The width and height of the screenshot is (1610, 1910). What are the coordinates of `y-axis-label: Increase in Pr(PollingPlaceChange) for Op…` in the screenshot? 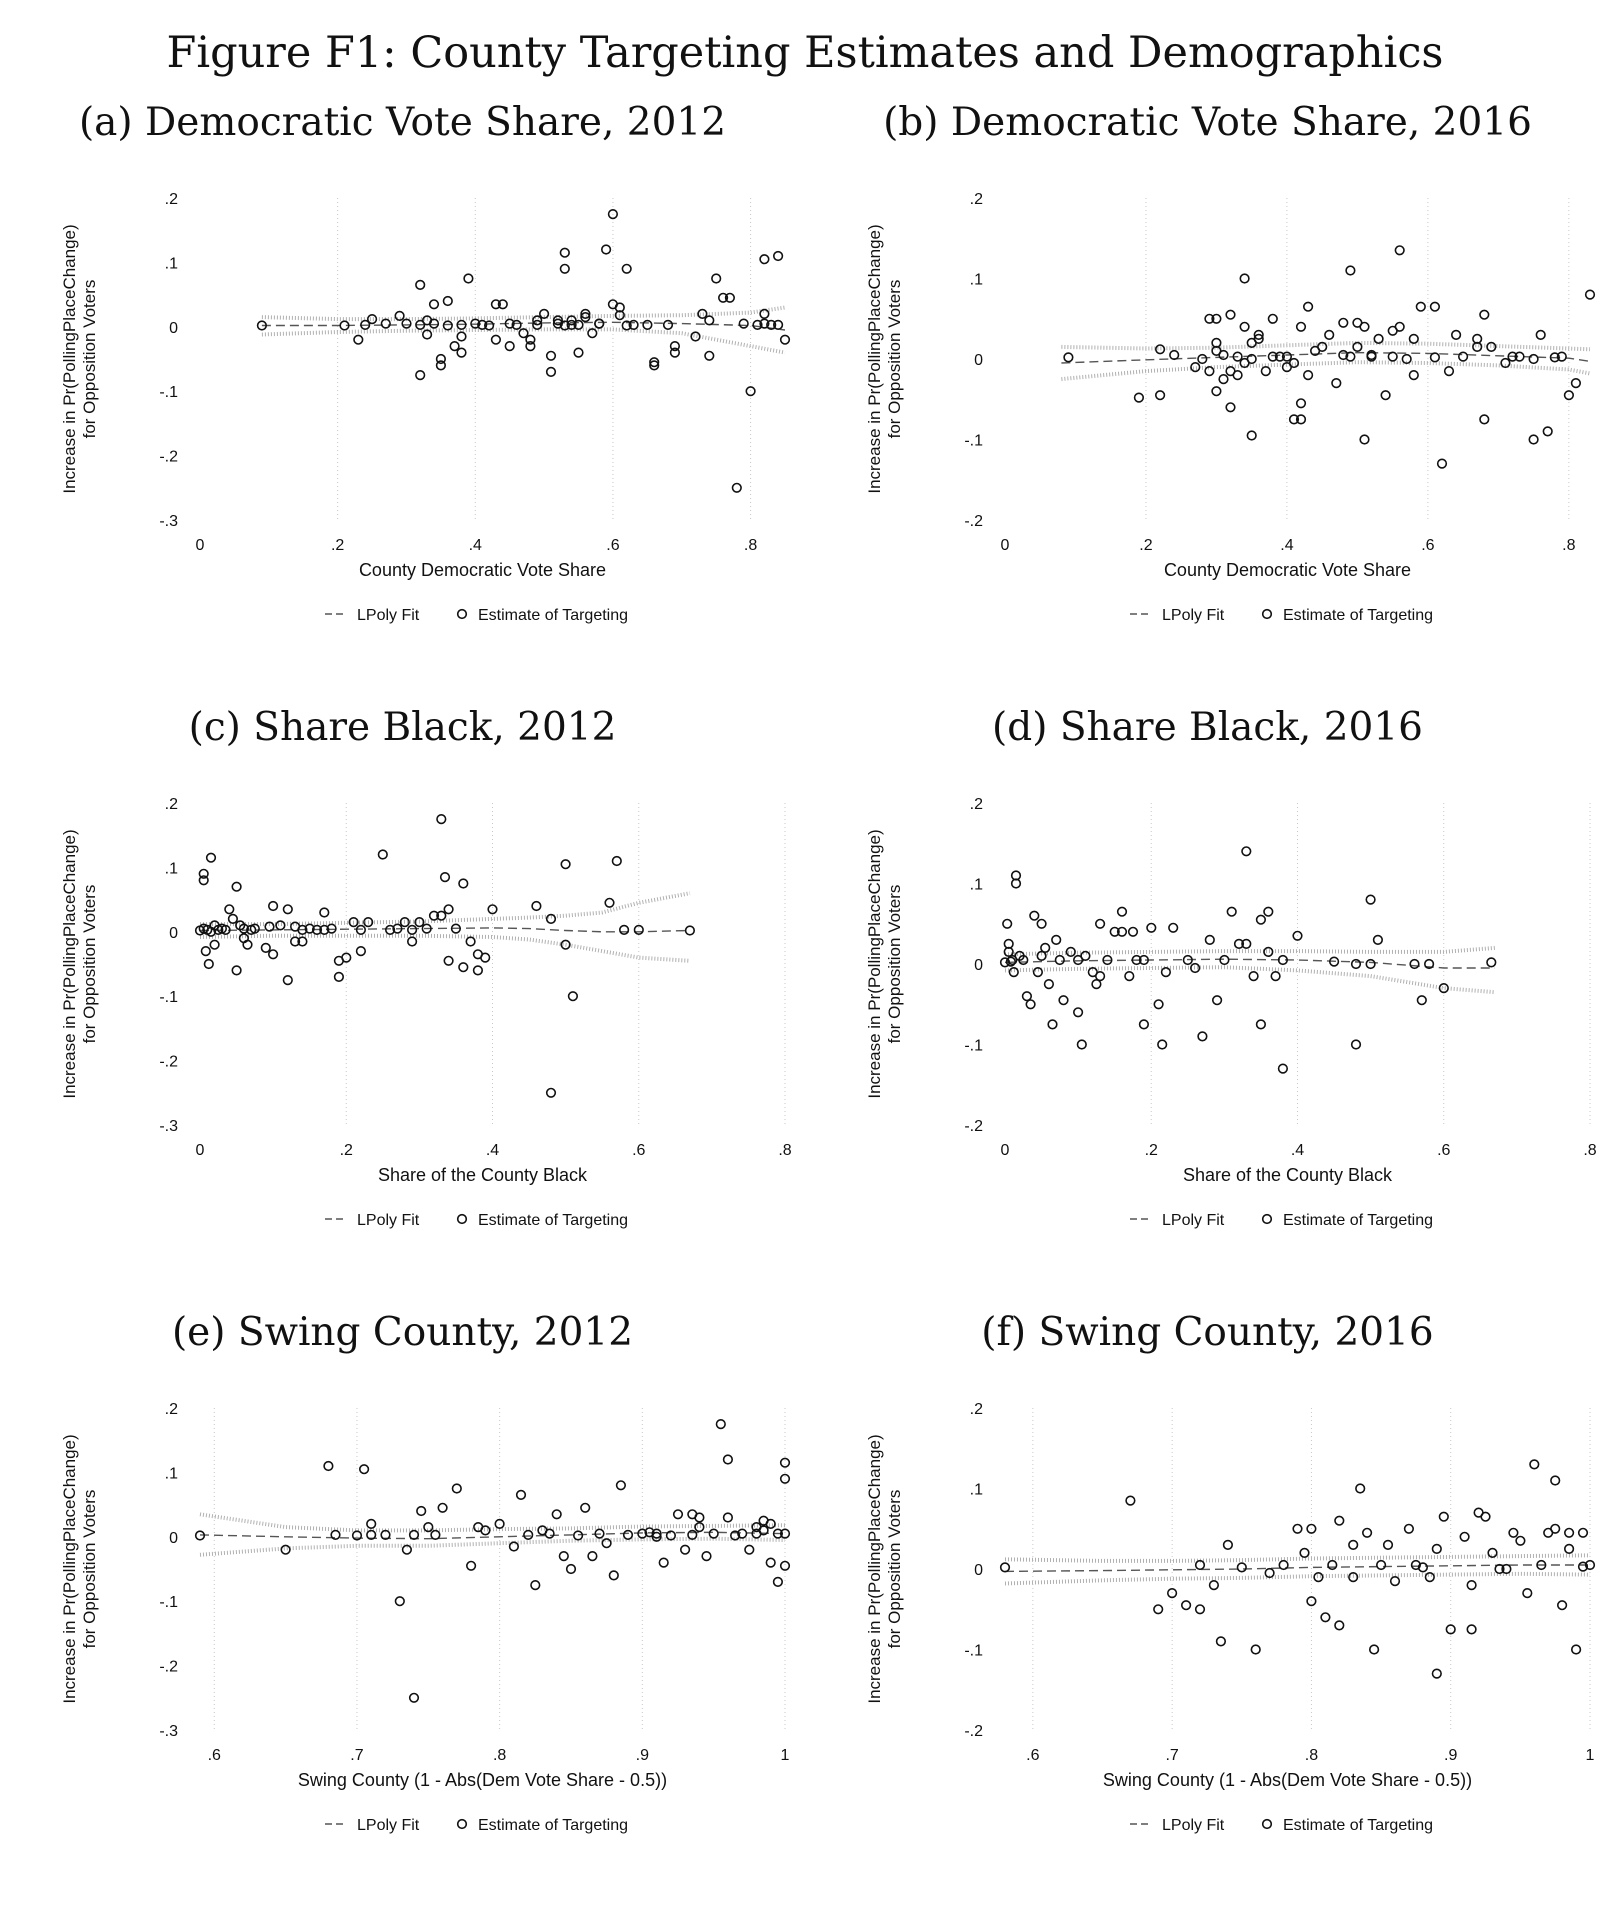 It's located at (884, 358).